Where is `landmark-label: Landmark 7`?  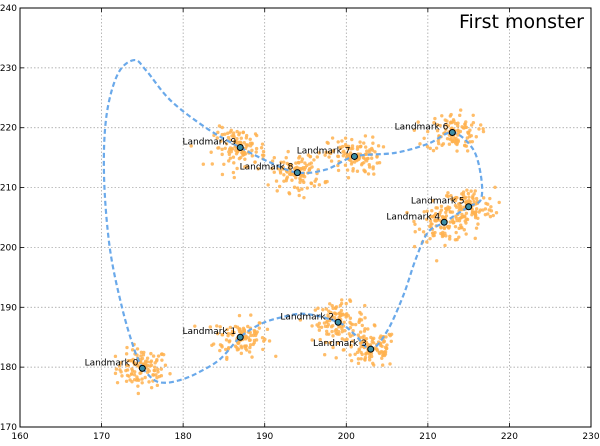 landmark-label: Landmark 7 is located at coordinates (324, 151).